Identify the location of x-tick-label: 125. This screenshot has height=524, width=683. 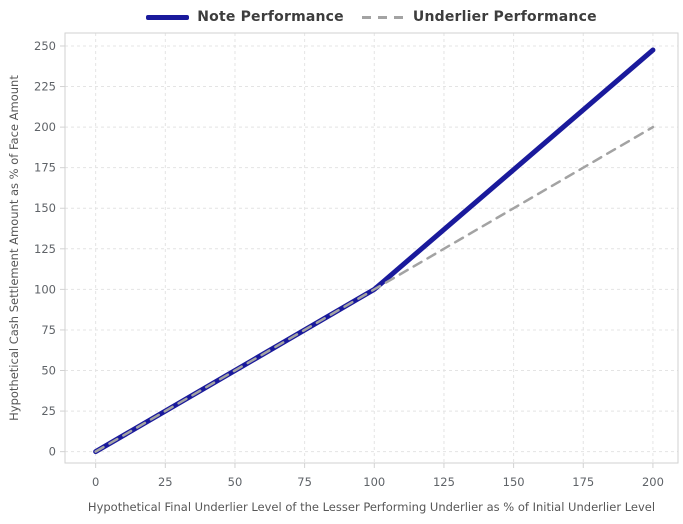
(444, 482).